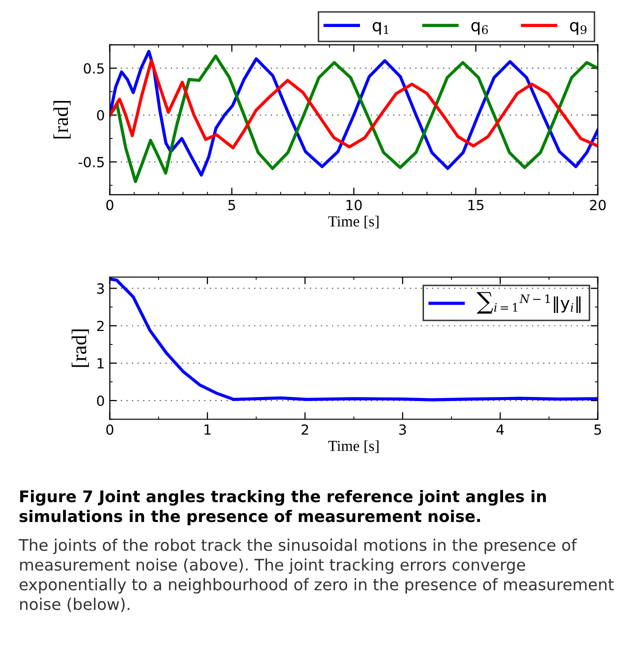  Describe the element at coordinates (100, 326) in the screenshot. I see `y-tick-label: 2` at that location.